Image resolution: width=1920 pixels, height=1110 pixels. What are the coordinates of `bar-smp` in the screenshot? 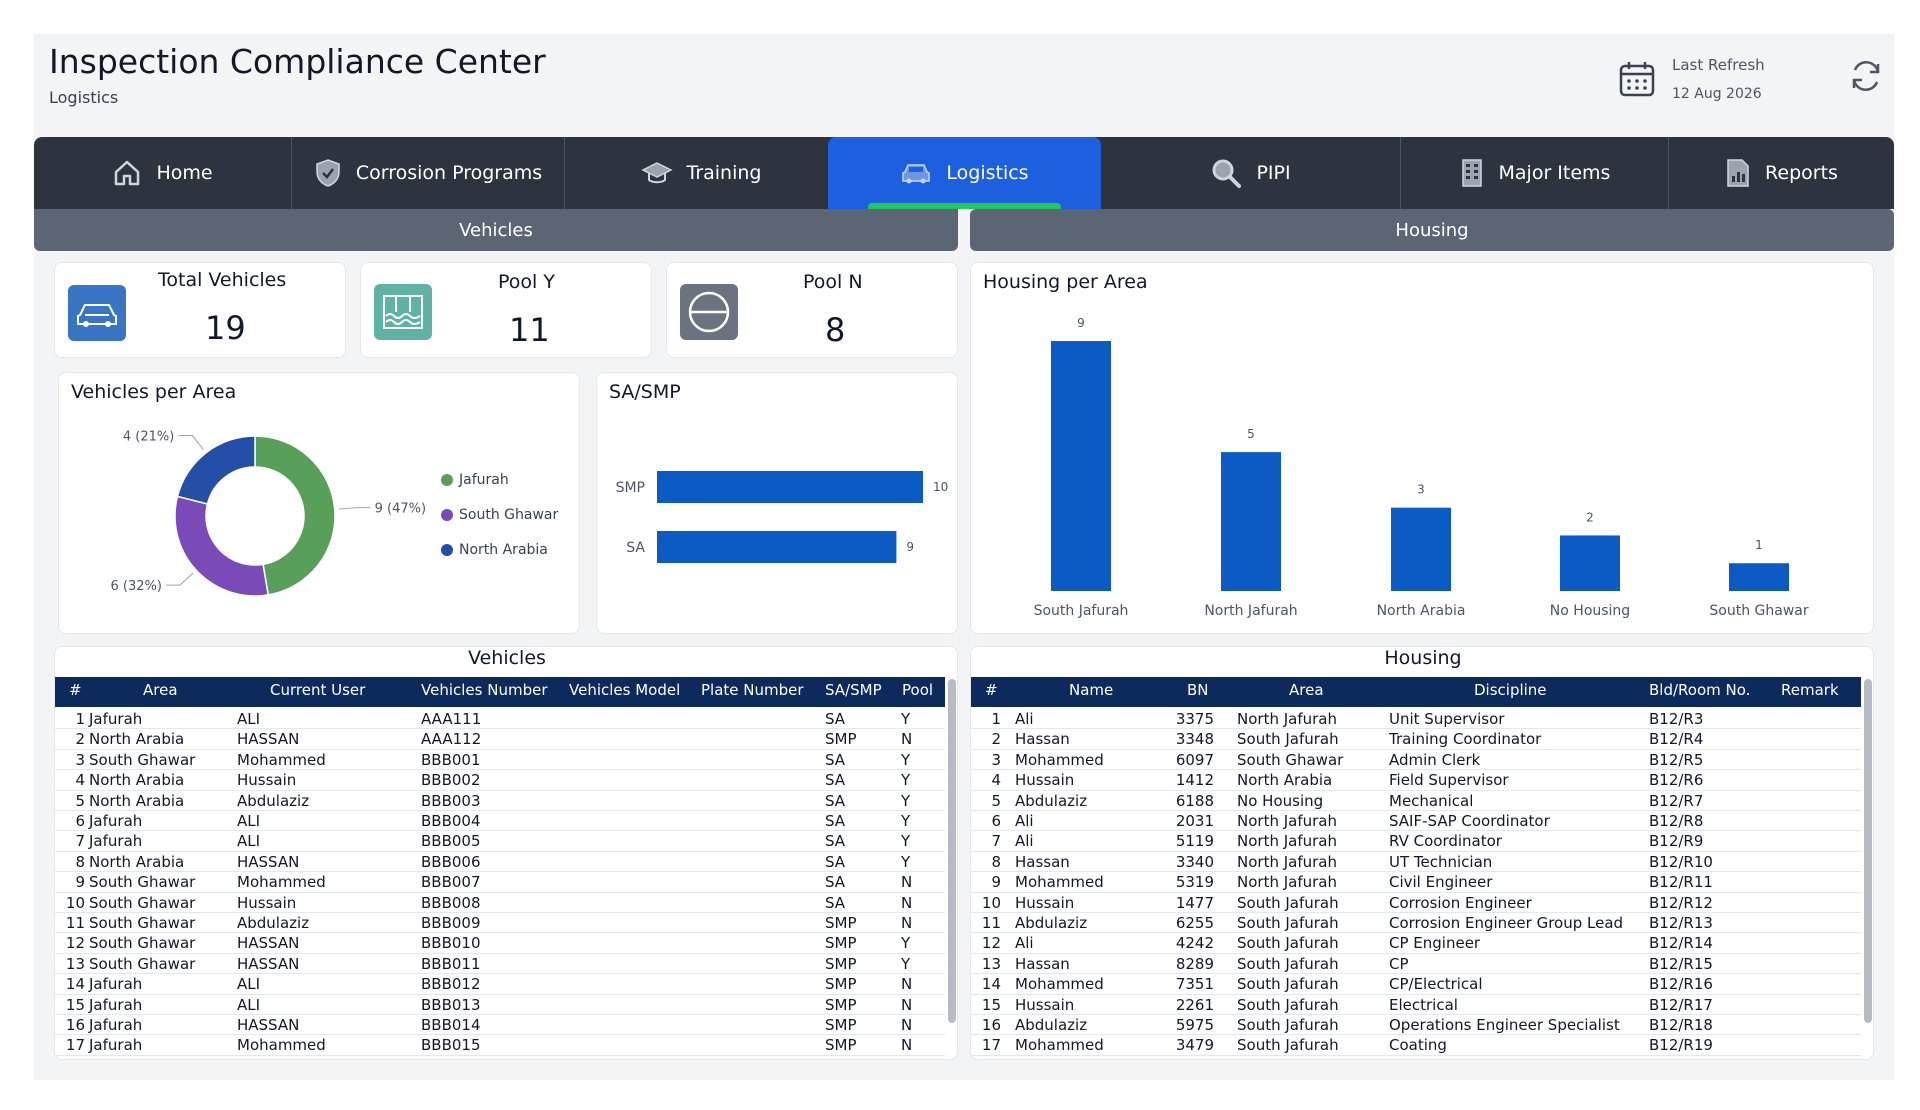 It's located at (790, 487).